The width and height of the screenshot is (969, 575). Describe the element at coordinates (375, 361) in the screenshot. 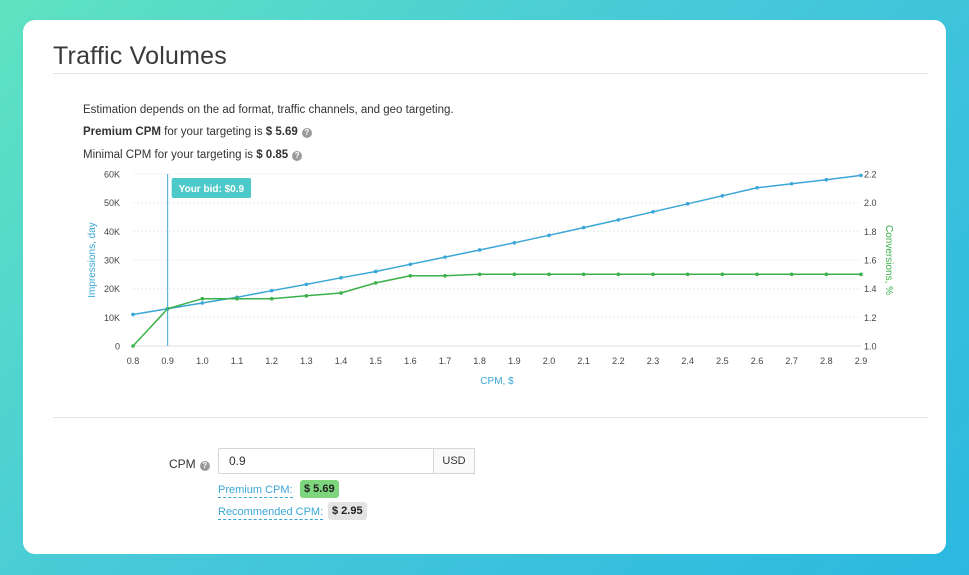

I see `x-tick-label: 1.5` at that location.